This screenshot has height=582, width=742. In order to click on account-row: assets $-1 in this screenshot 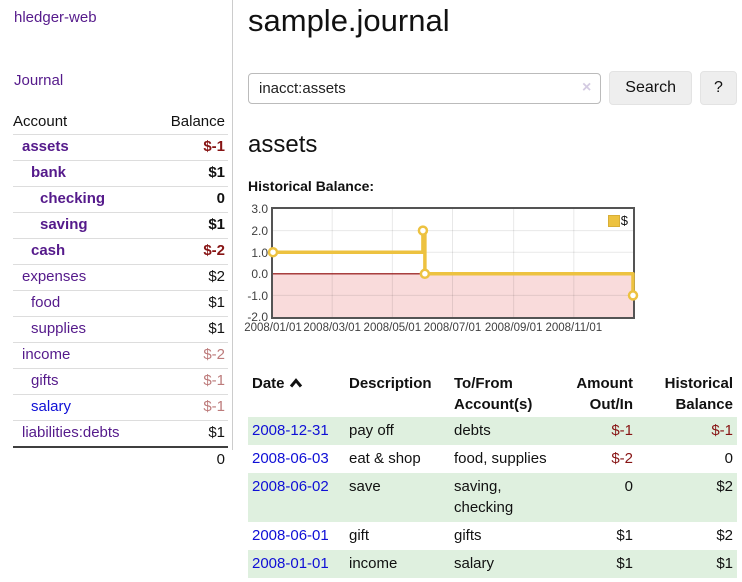, I will do `click(120, 147)`.